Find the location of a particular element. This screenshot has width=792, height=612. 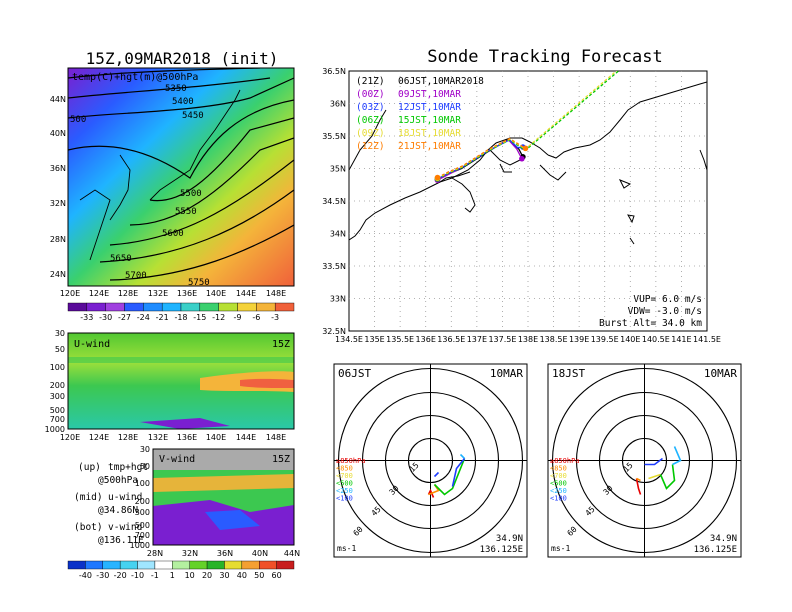

coastline-japan is located at coordinates (160, 175).